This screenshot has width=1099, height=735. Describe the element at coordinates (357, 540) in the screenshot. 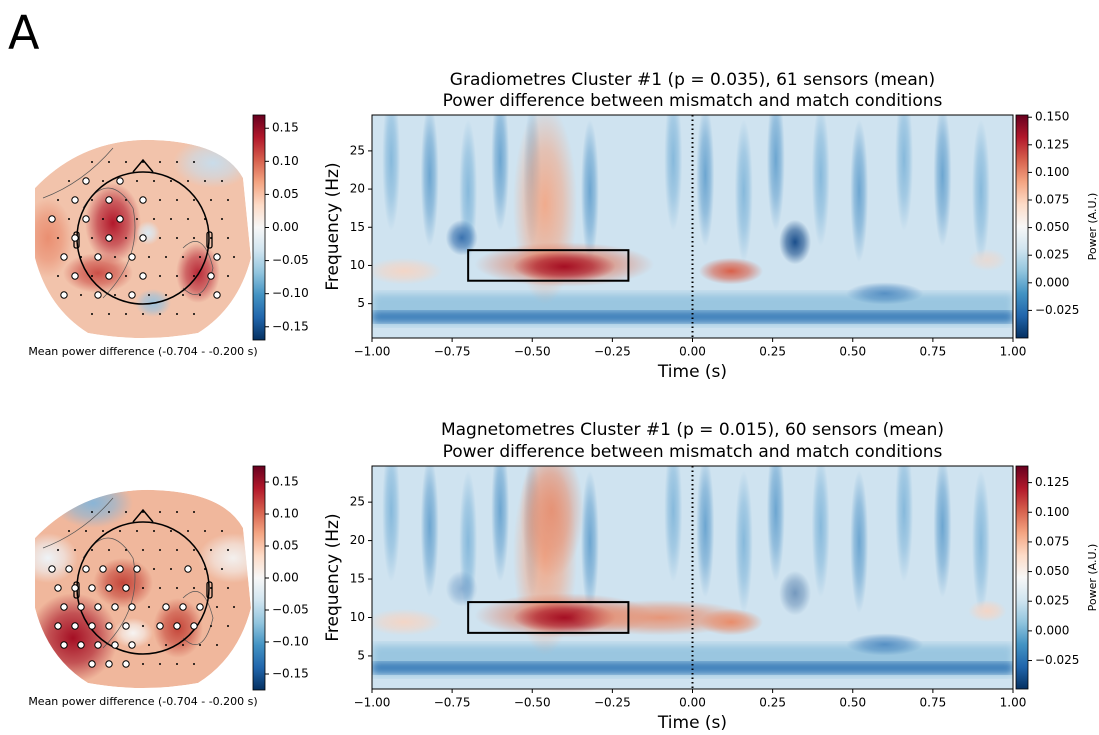

I see `y-tick-label: 20` at that location.